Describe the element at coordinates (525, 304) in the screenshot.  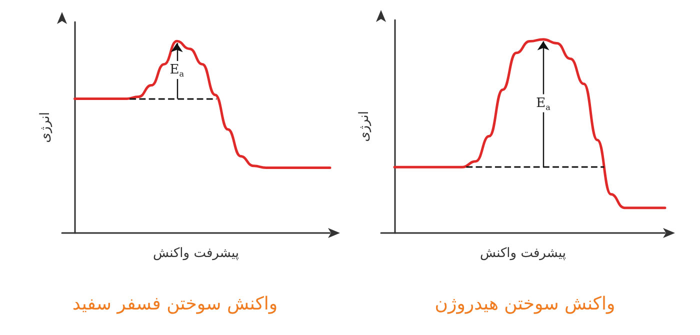
I see `text: واکنش سوختن هیدروژن` at that location.